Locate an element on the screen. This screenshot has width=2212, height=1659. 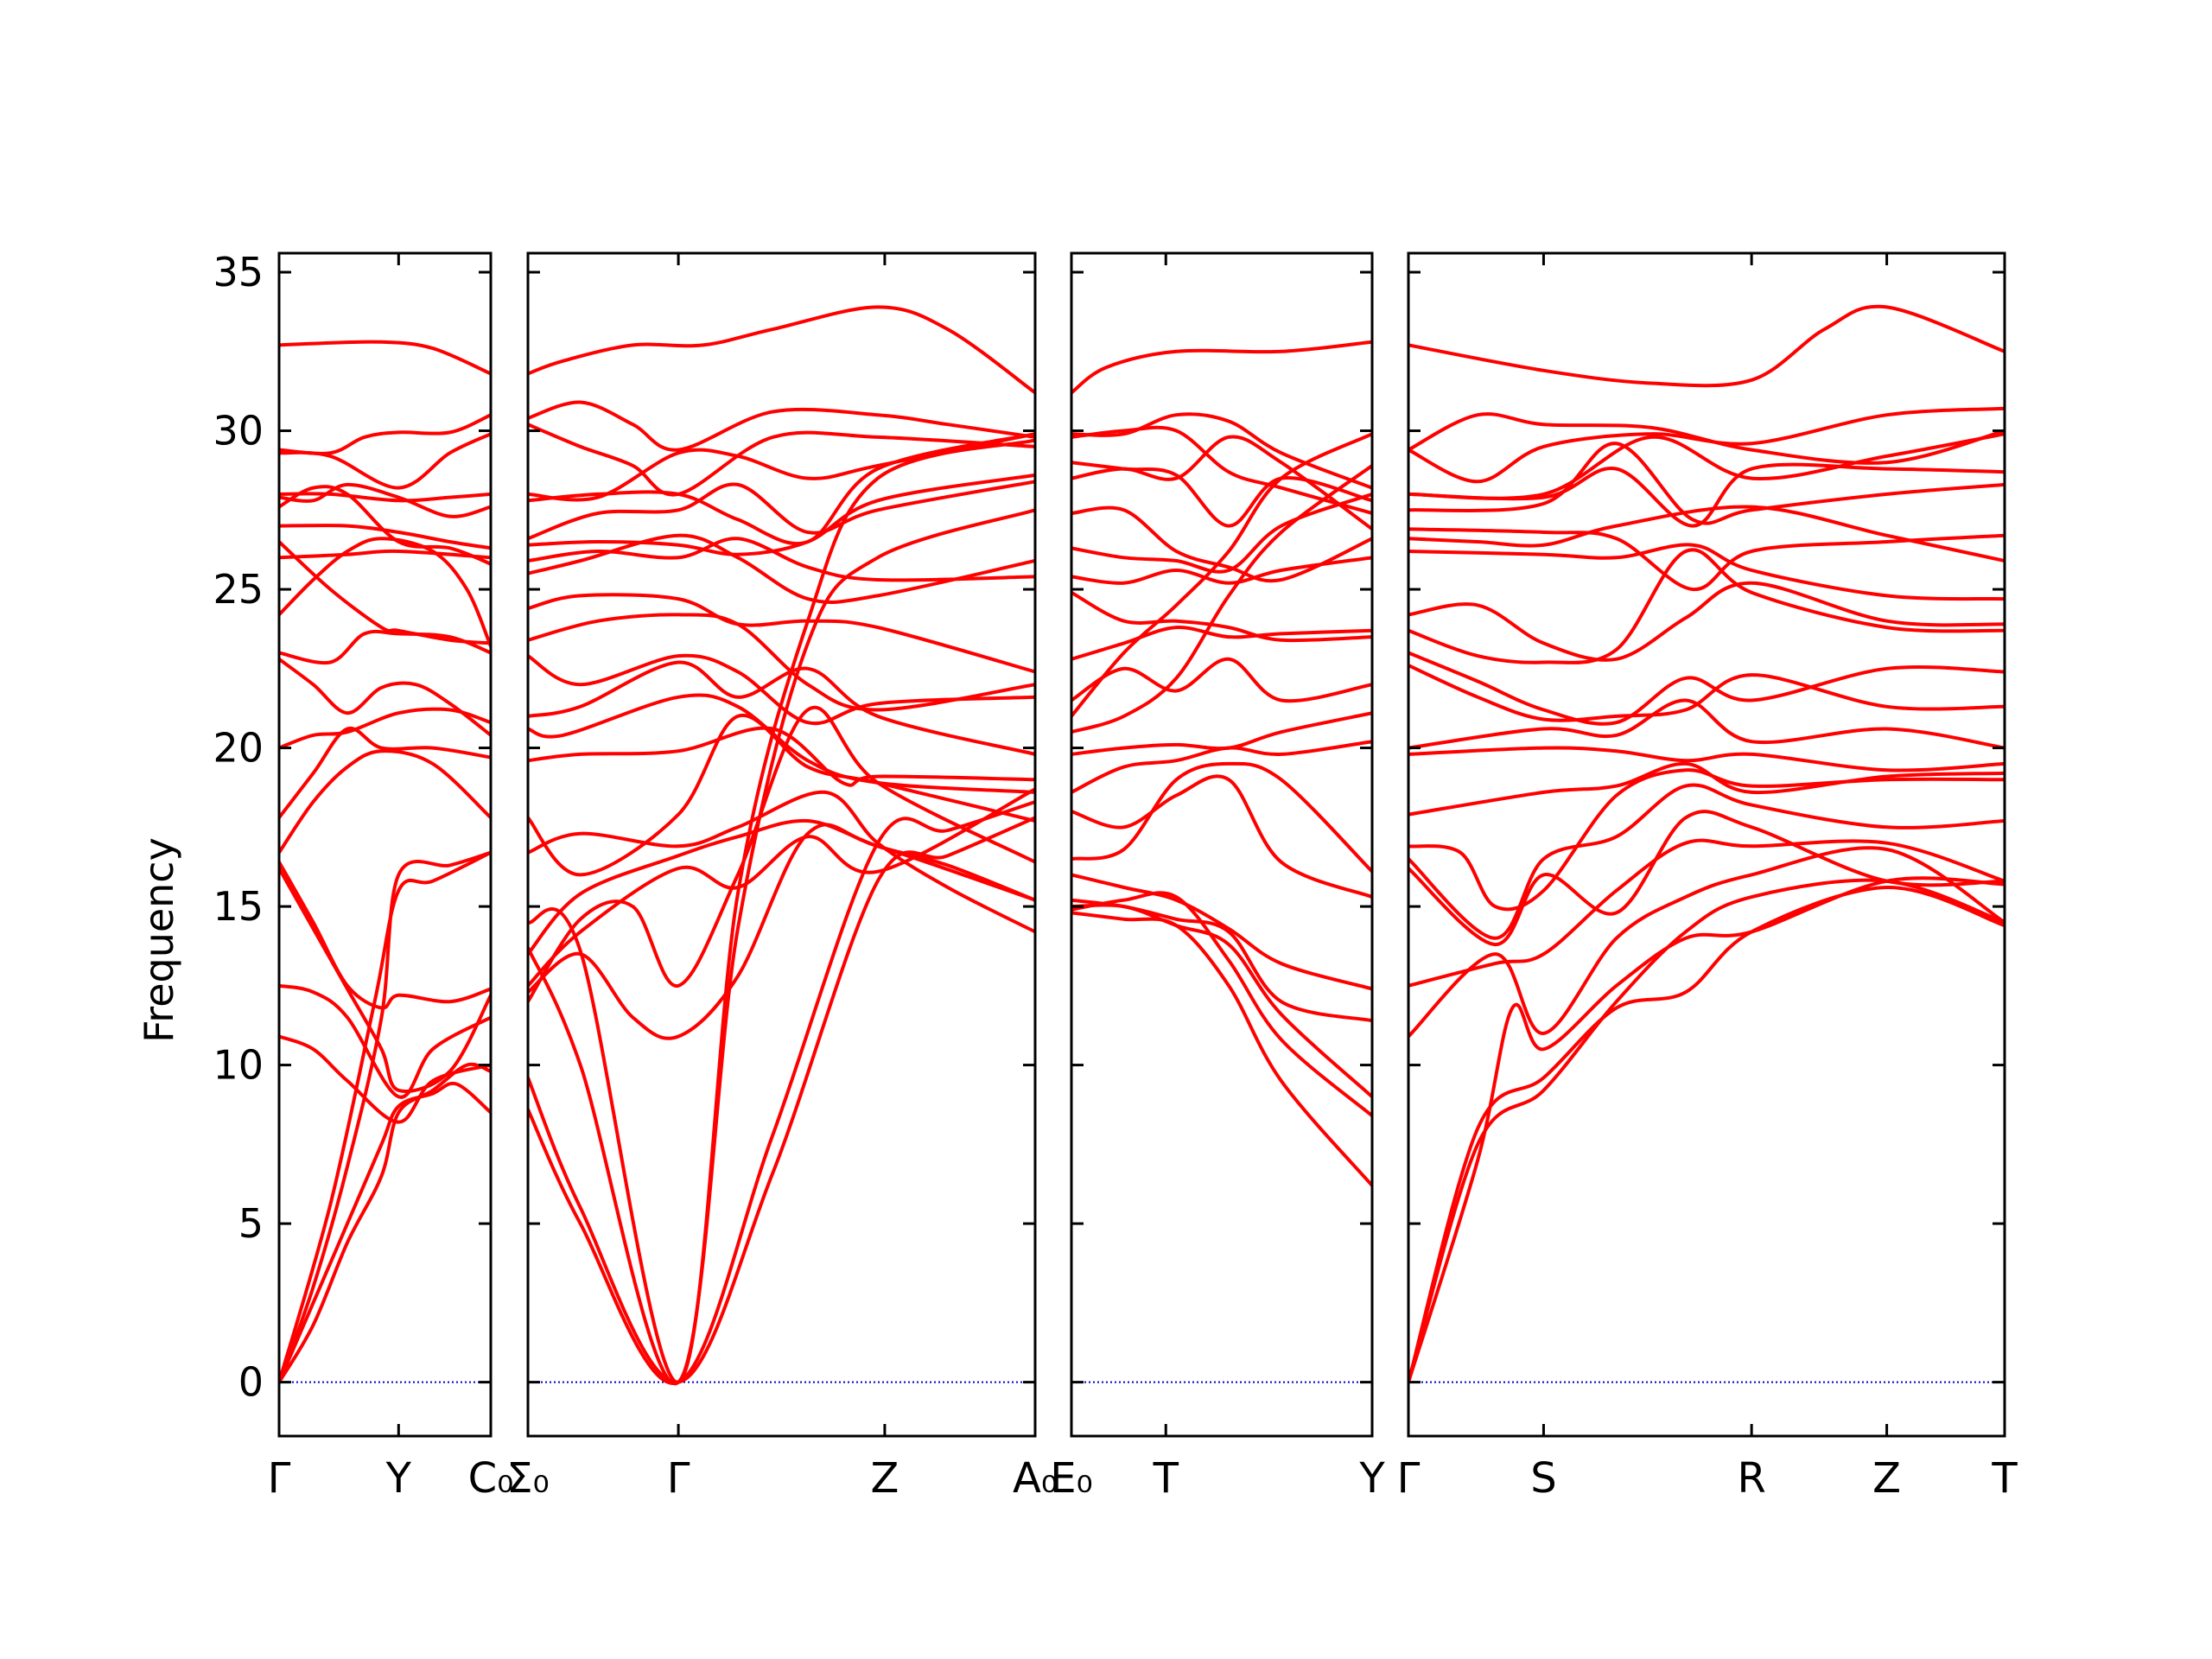
y-tick-label: 0 is located at coordinates (251, 1382).